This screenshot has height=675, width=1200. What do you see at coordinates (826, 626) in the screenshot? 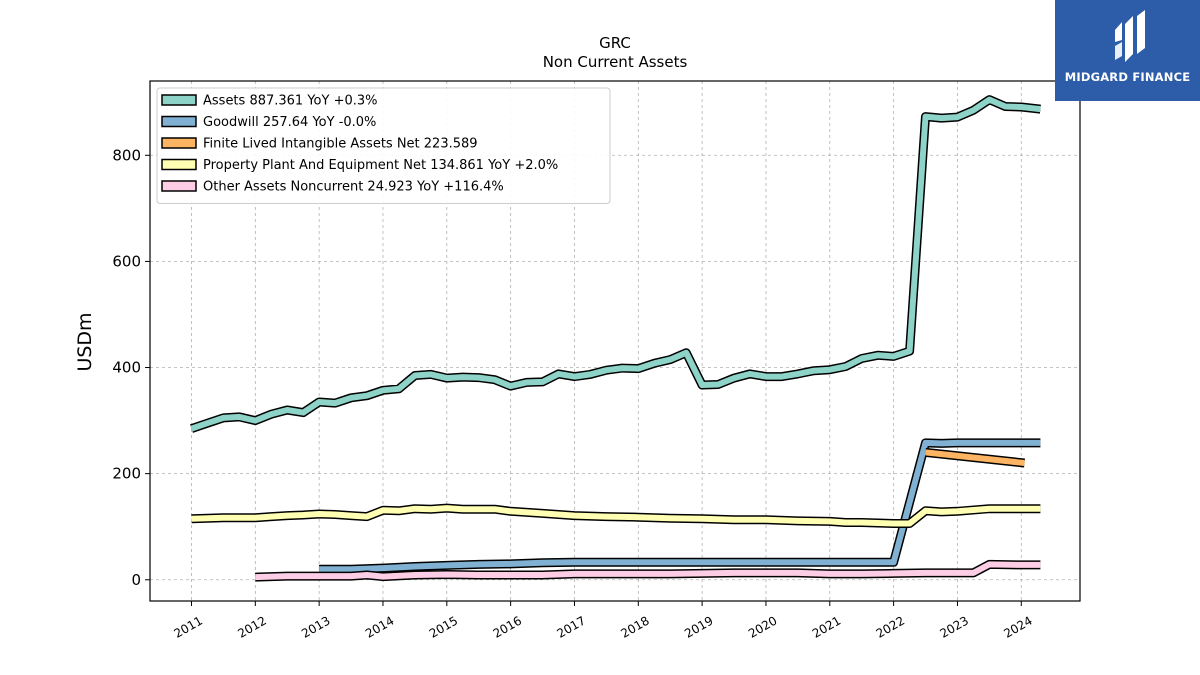
I see `x-tick-label: 2021` at bounding box center [826, 626].